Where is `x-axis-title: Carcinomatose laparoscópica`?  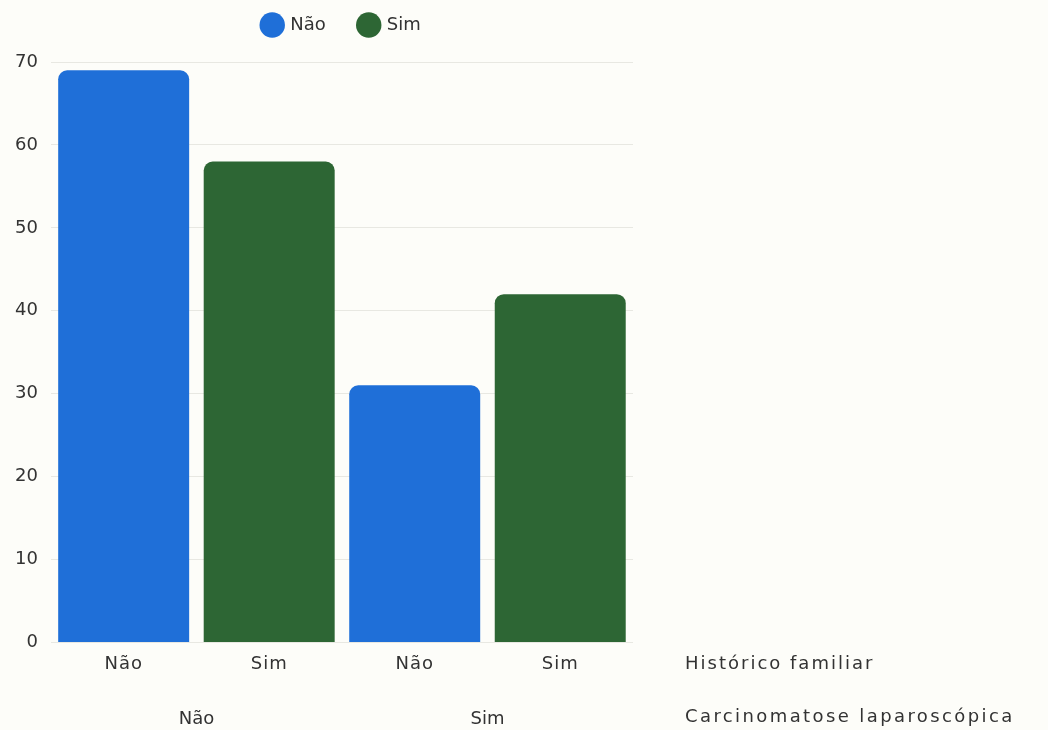 x-axis-title: Carcinomatose laparoscópica is located at coordinates (850, 716).